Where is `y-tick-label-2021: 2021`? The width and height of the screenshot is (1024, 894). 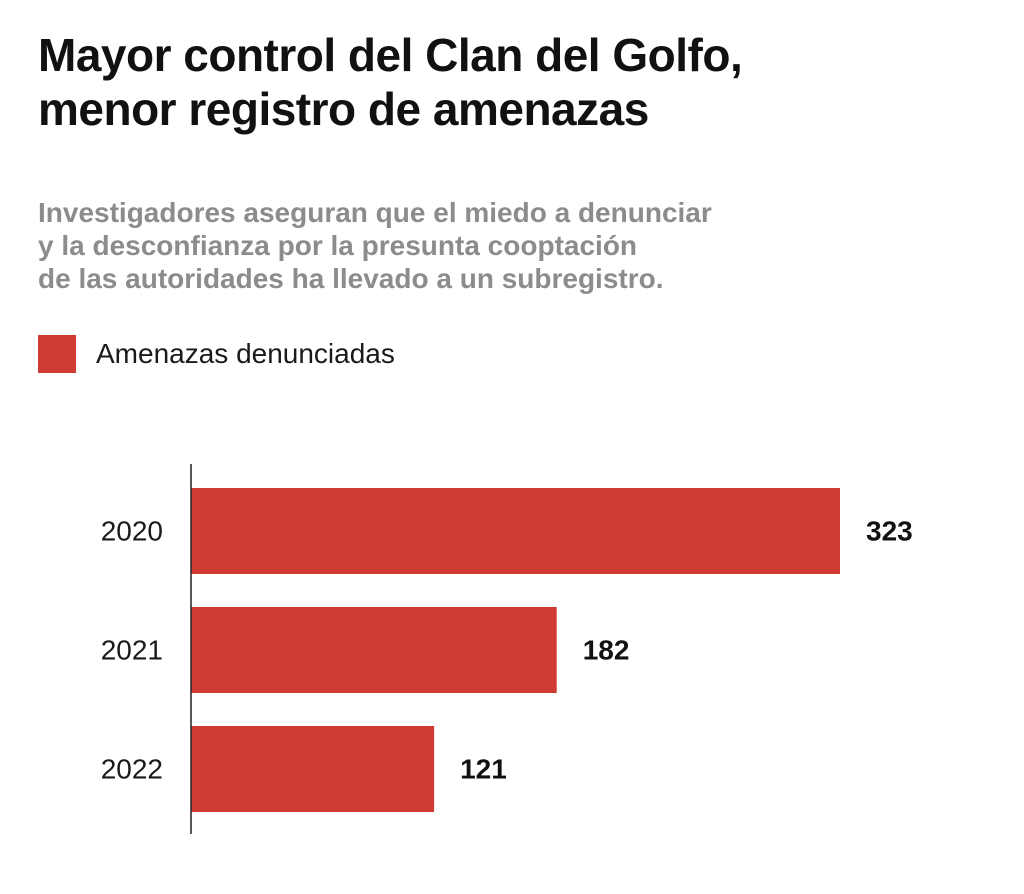
y-tick-label-2021: 2021 is located at coordinates (132, 650).